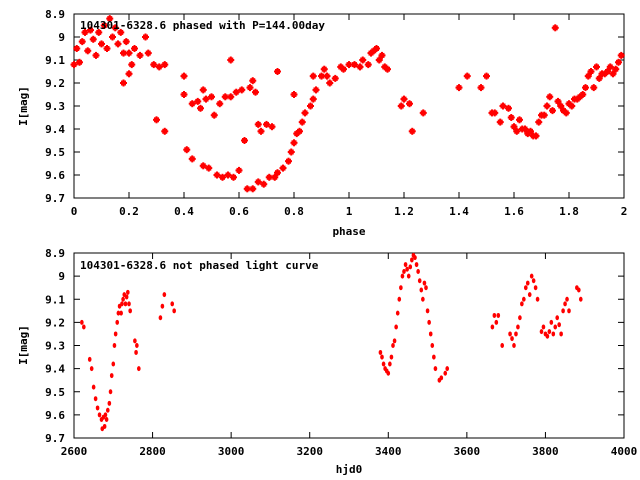  I want to click on y-tick-label: 9.2, so click(55, 83).